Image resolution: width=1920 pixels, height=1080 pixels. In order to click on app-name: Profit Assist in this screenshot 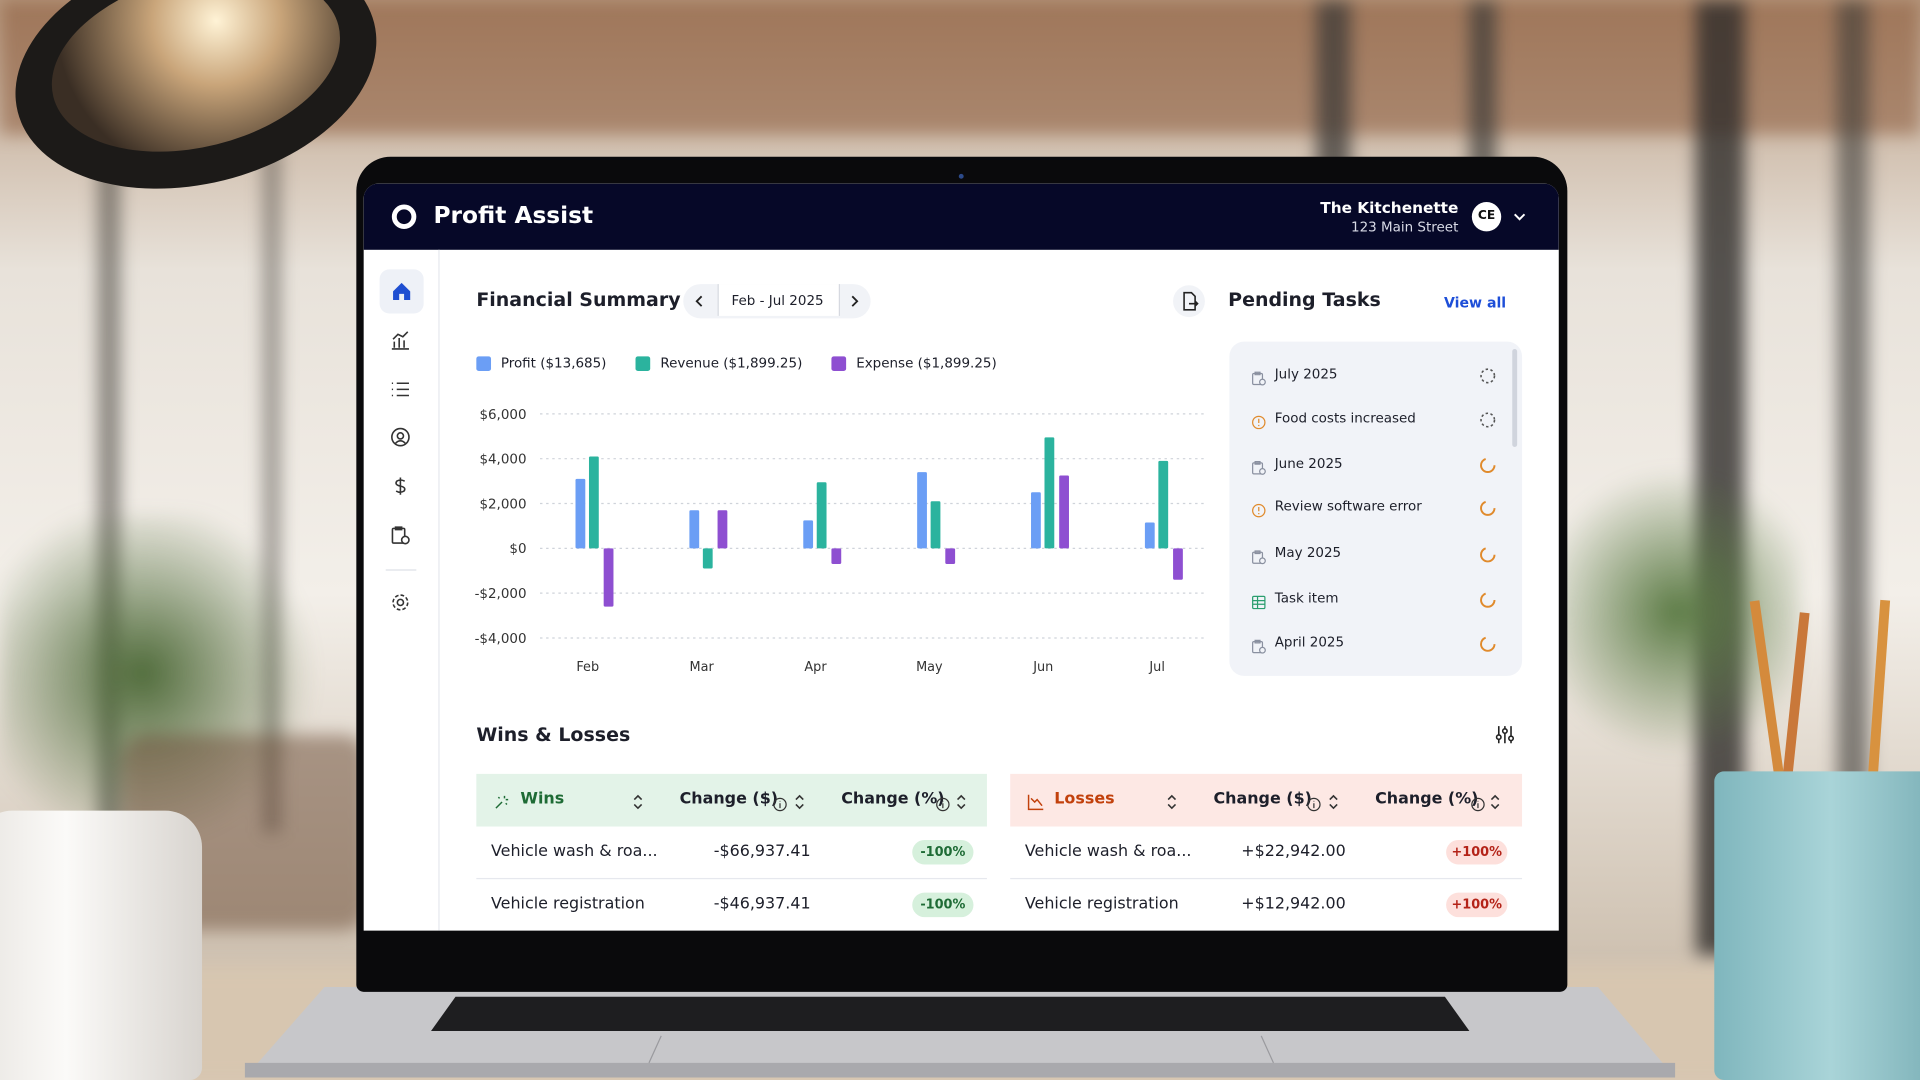, I will do `click(513, 215)`.